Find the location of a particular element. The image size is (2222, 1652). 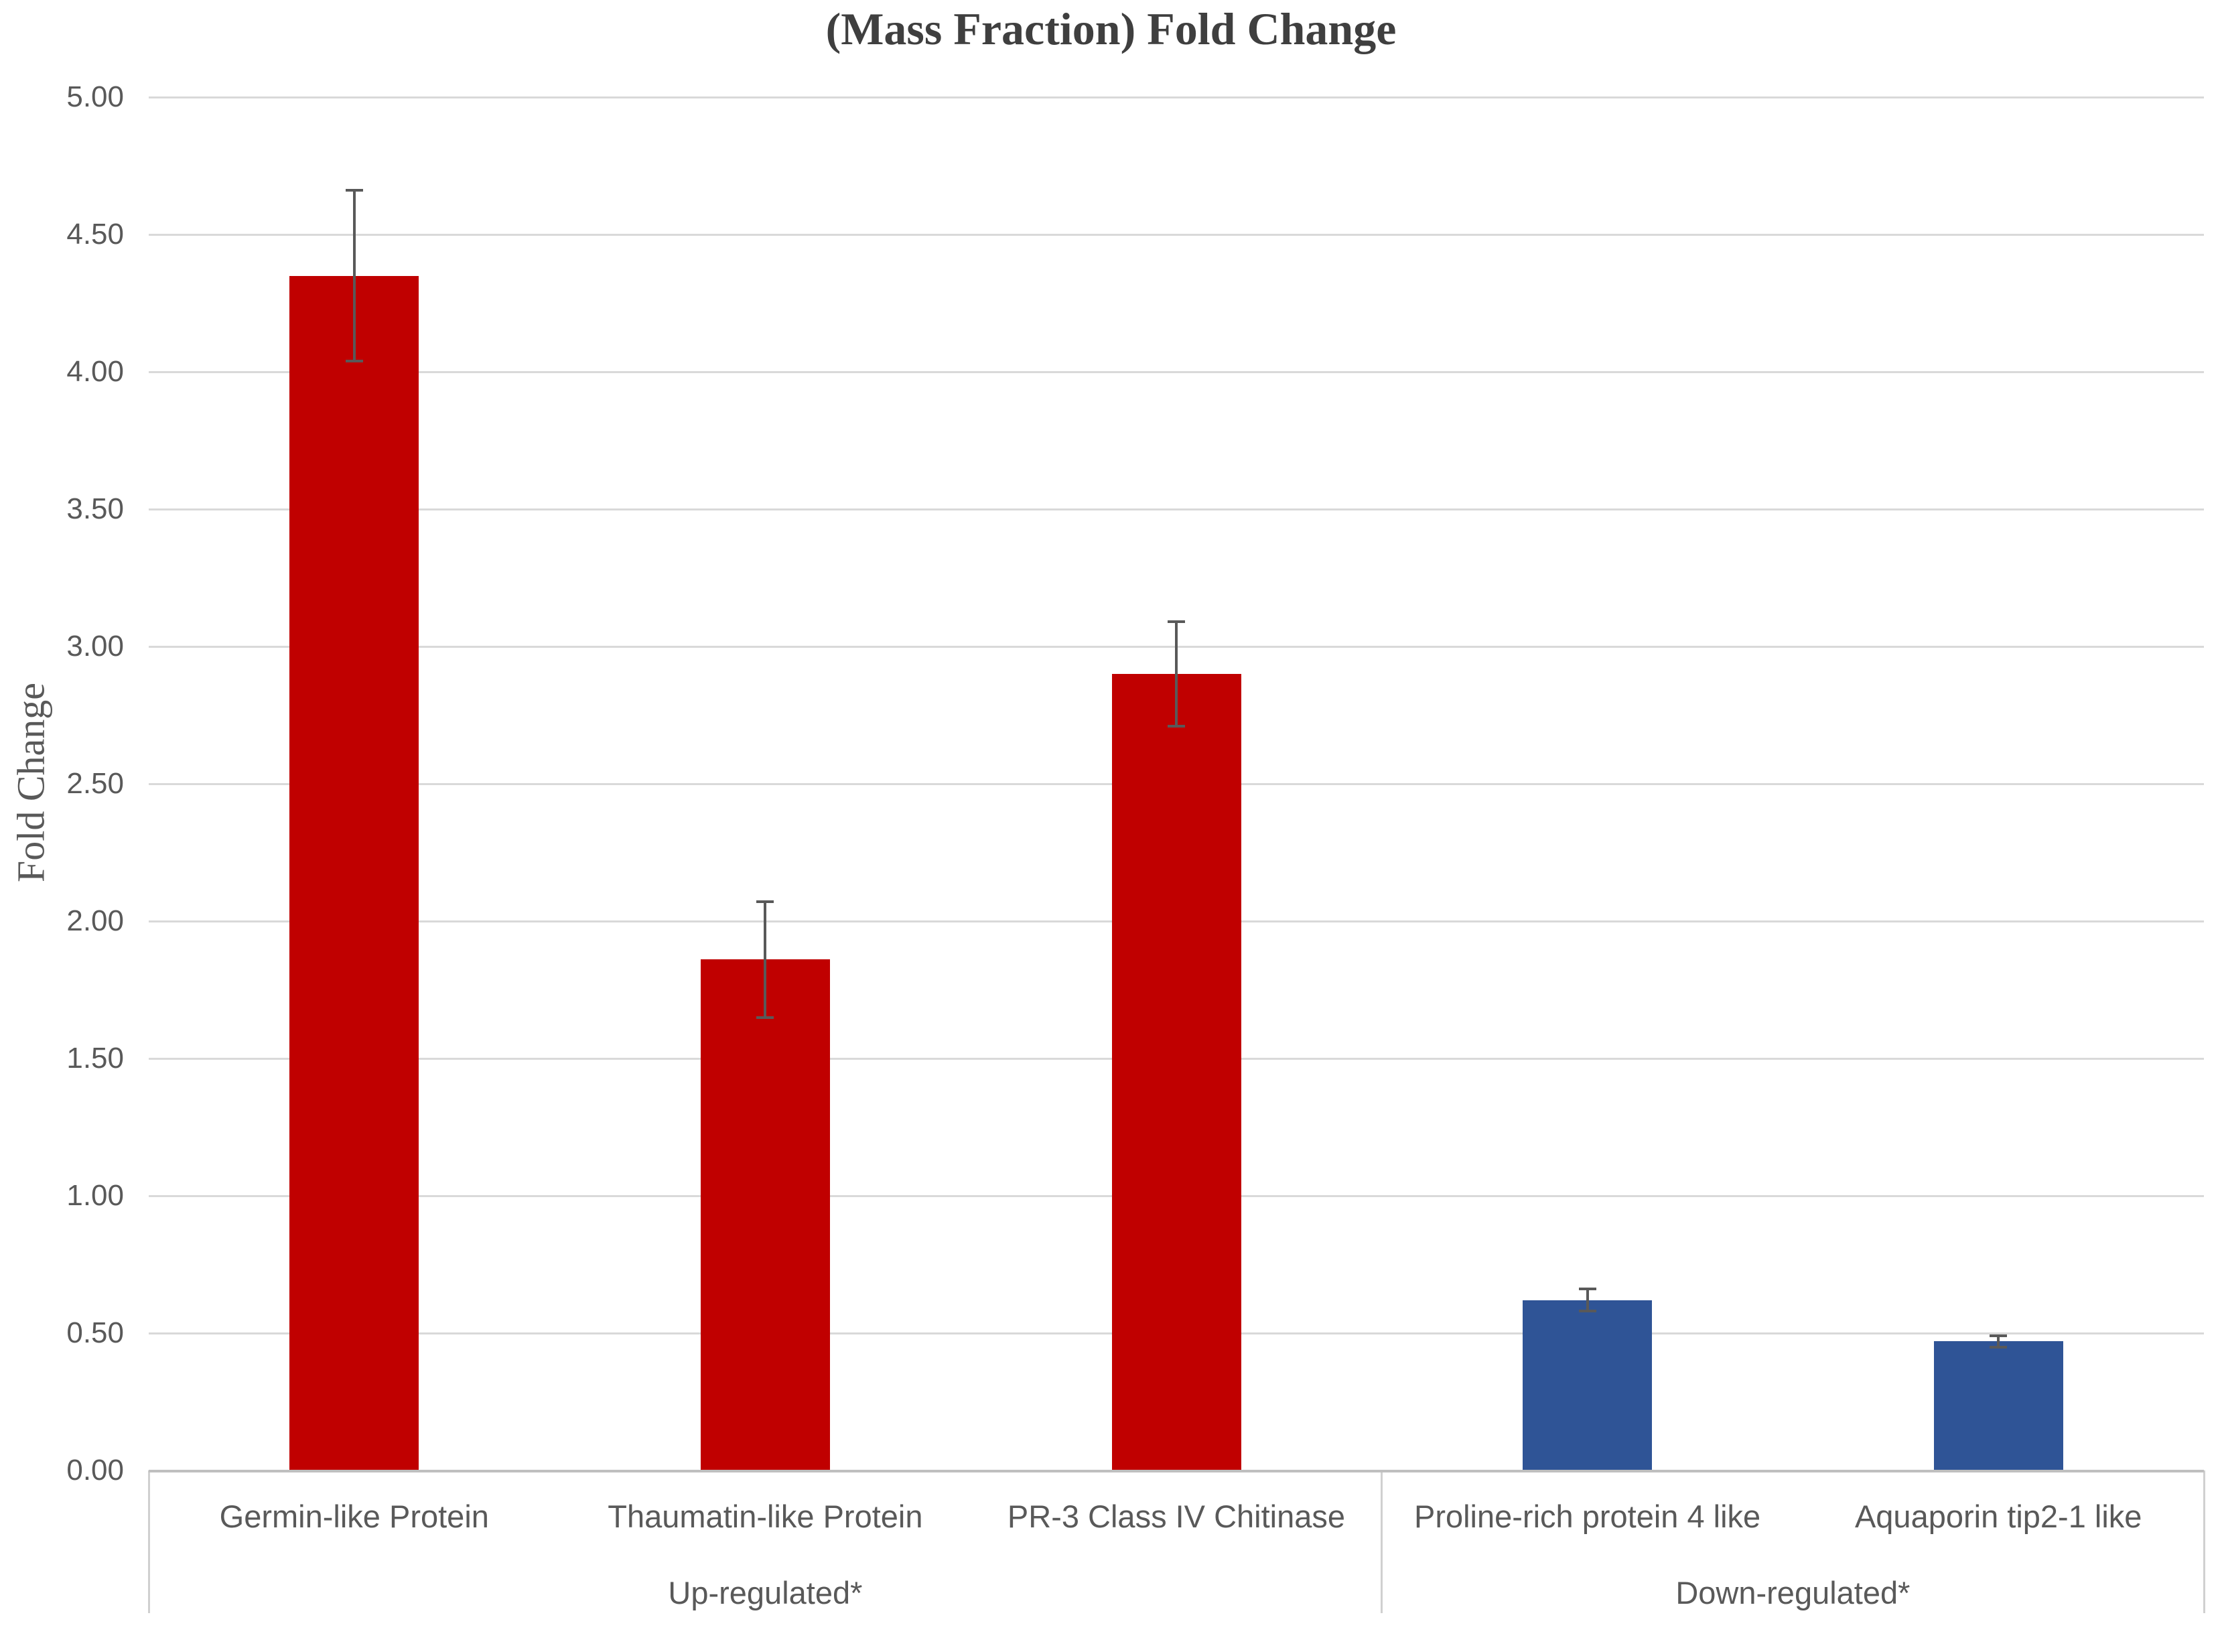

error-bar-cap-top-proline-rich-protein-4-like is located at coordinates (1587, 1289).